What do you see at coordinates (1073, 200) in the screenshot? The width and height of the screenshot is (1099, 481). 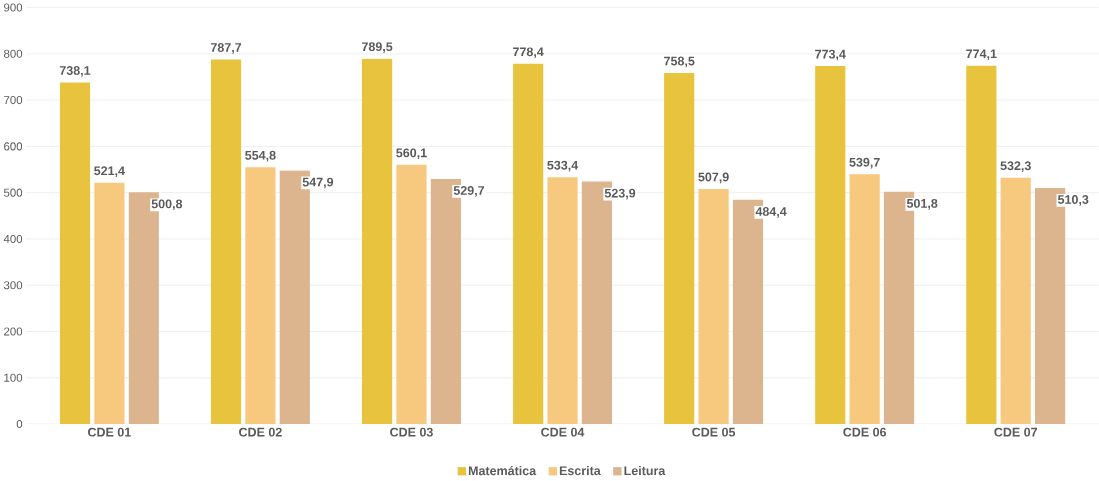 I see `data-label: 510,3` at bounding box center [1073, 200].